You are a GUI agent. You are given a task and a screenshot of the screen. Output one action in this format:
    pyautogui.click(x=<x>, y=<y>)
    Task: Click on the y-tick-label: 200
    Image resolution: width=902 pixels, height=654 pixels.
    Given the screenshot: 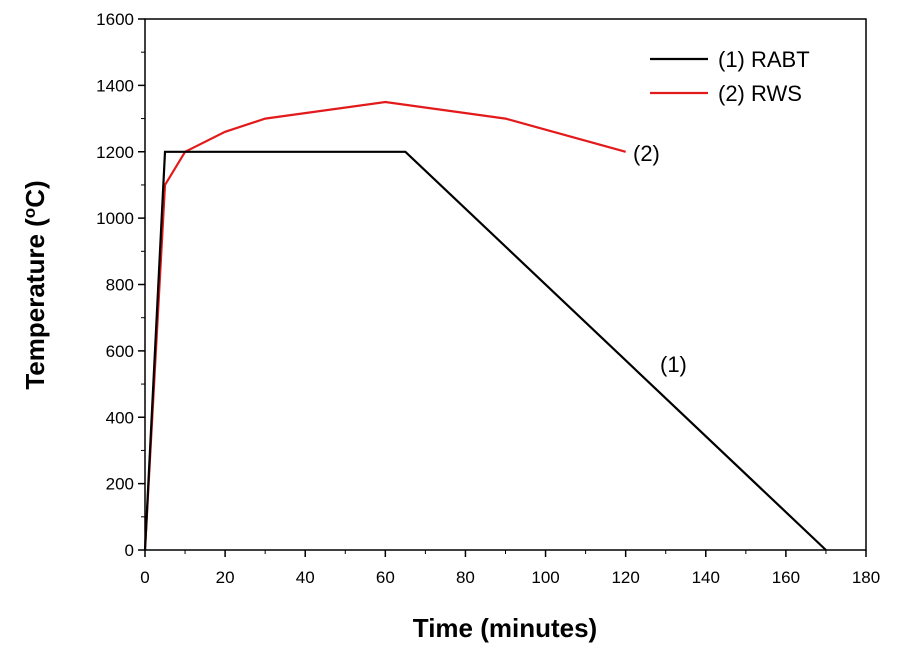 What is the action you would take?
    pyautogui.click(x=120, y=484)
    